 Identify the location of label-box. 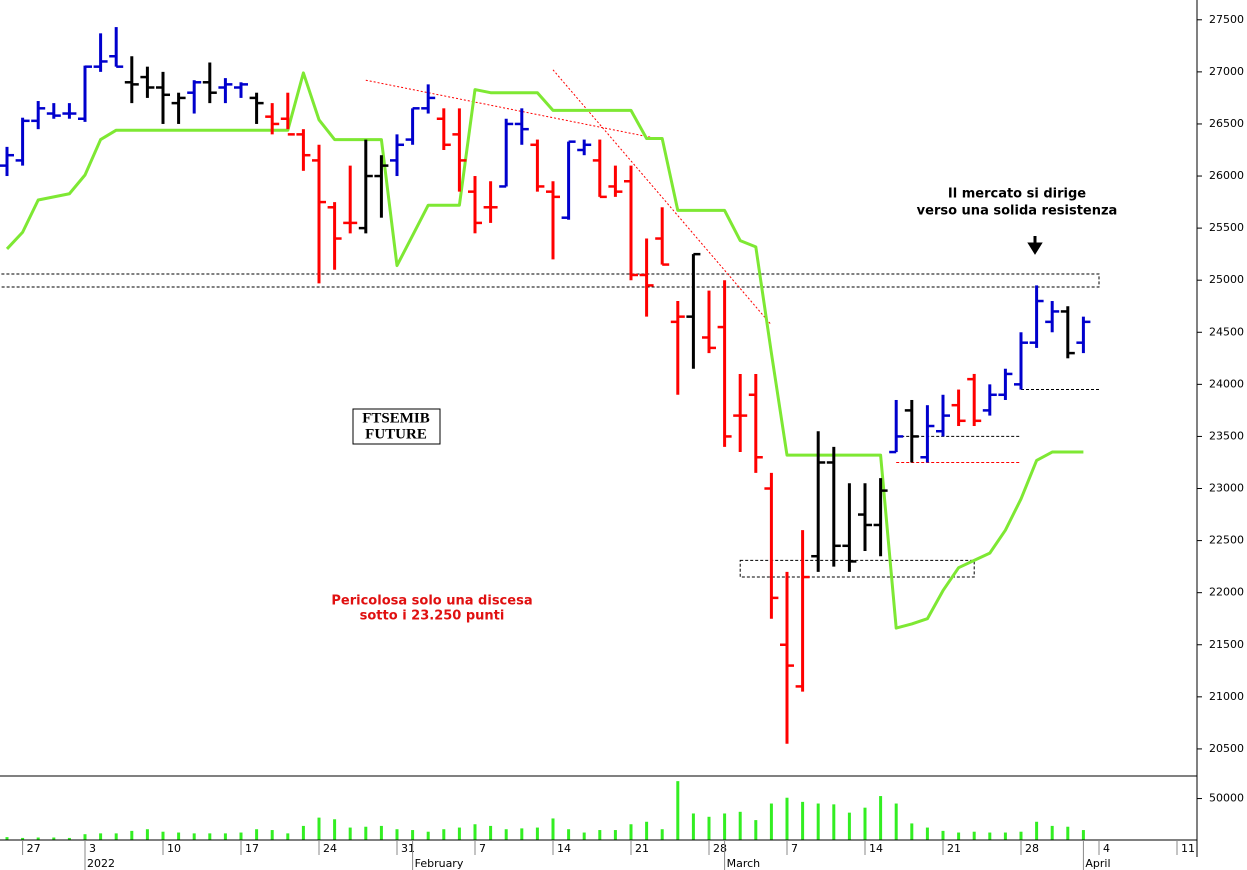
(396, 426).